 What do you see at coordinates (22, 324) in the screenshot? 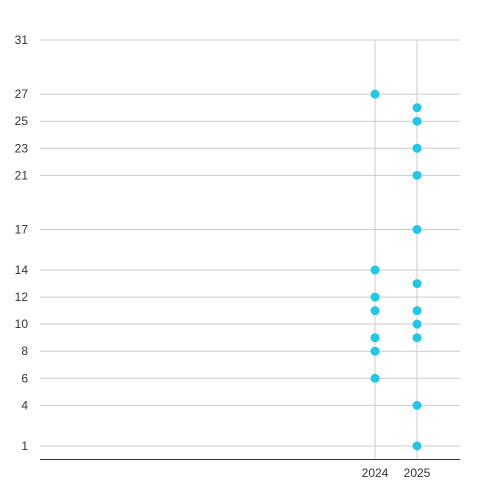
I see `y-tick-label: 10` at bounding box center [22, 324].